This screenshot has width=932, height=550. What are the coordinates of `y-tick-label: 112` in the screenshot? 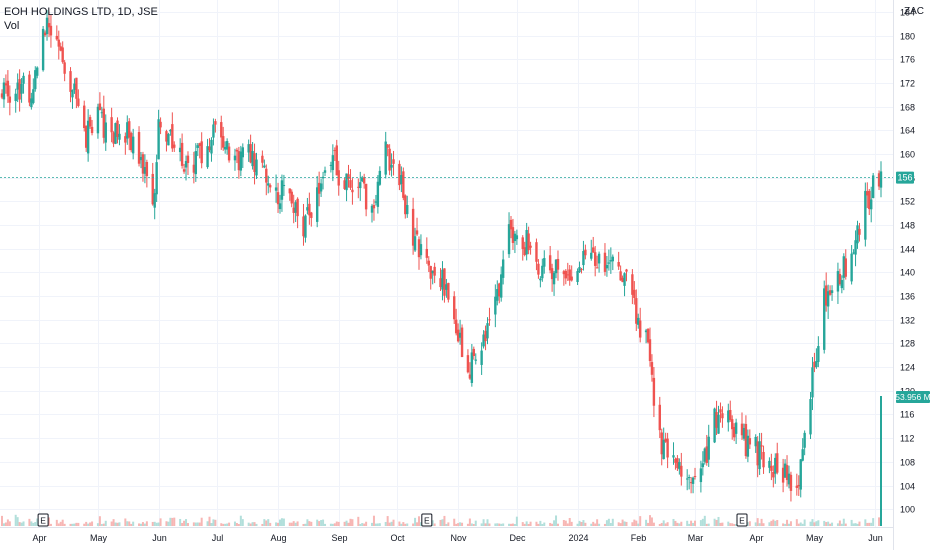 It's located at (907, 439).